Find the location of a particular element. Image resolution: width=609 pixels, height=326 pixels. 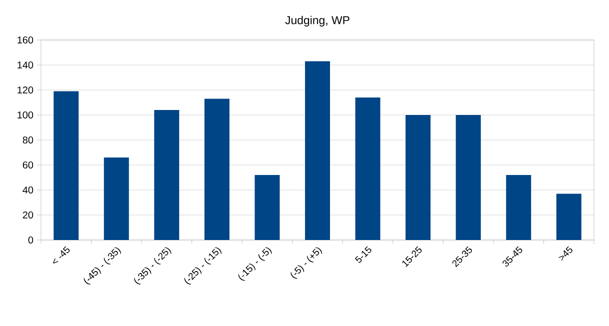

chart-title: Judging, WP is located at coordinates (317, 21).